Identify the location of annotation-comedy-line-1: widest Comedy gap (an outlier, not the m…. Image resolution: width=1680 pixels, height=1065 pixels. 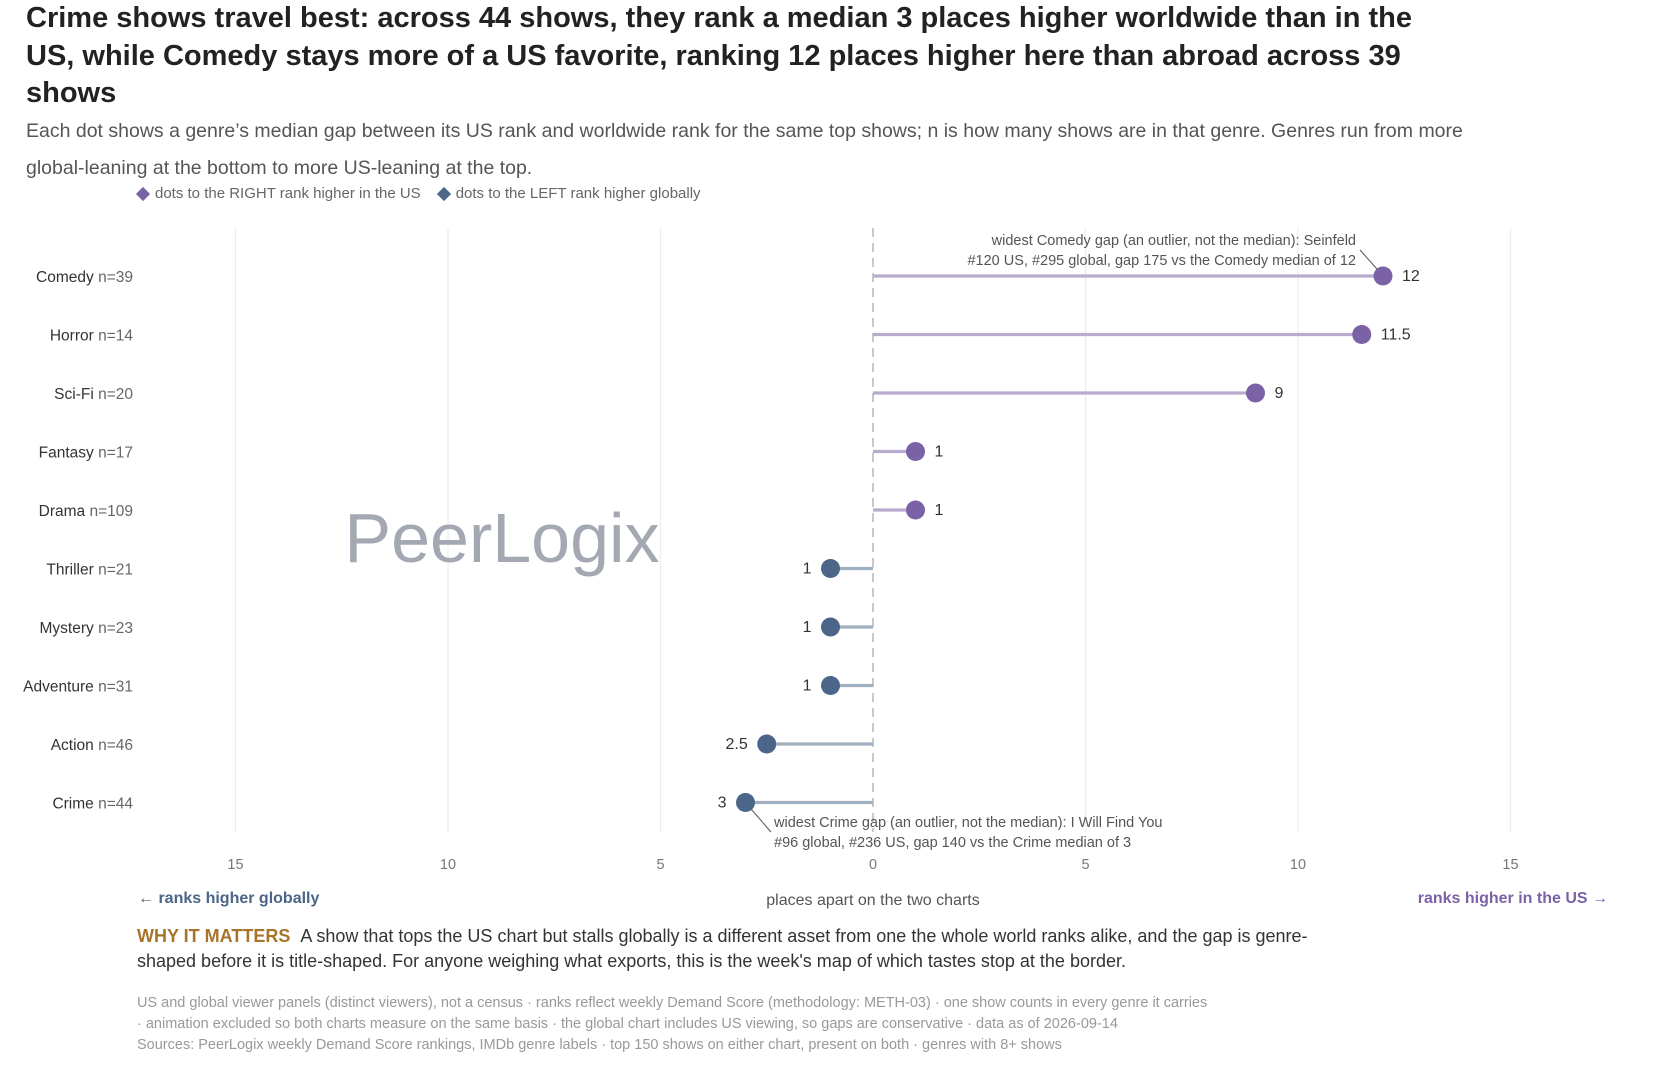
(1173, 241).